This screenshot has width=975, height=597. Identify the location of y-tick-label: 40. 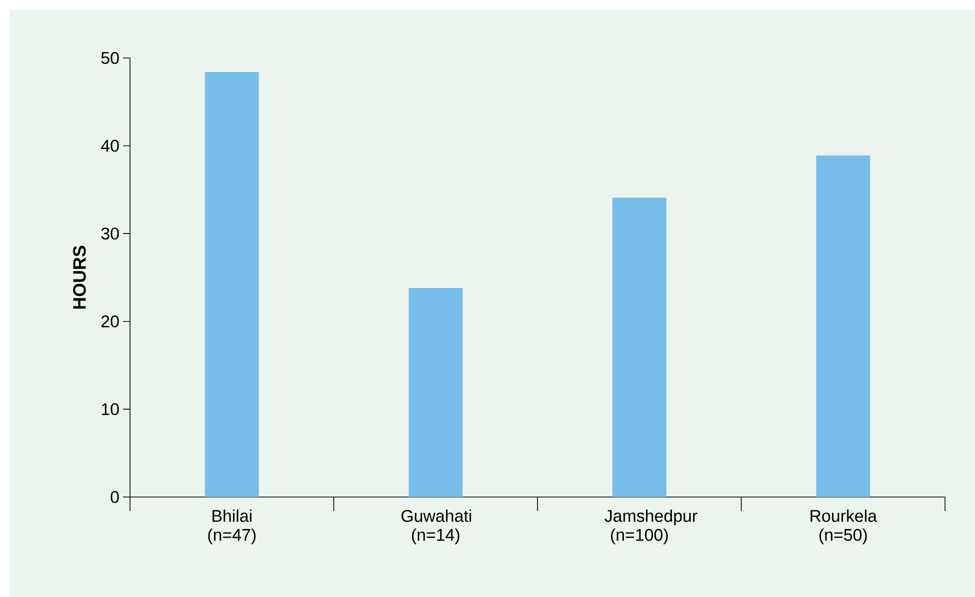
(110, 146).